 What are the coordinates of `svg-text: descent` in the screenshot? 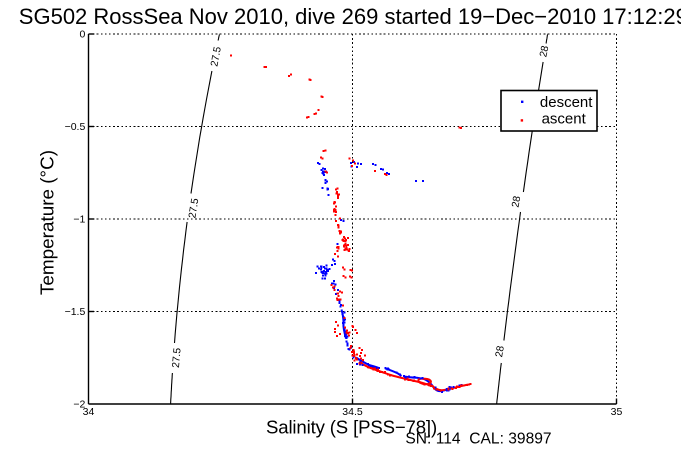 It's located at (566, 102).